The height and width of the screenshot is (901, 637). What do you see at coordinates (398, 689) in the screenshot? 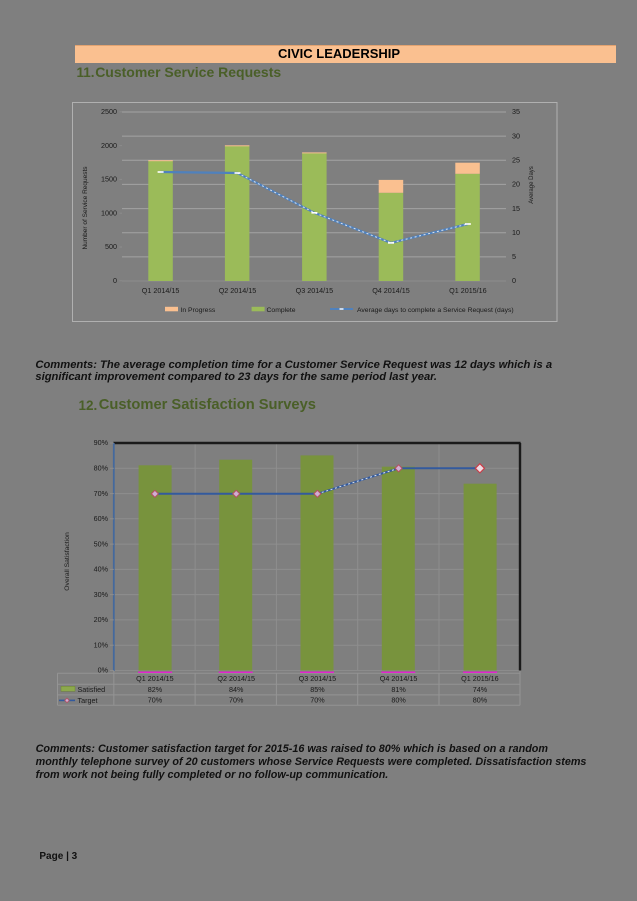
I see `svg-text: 81%` at bounding box center [398, 689].